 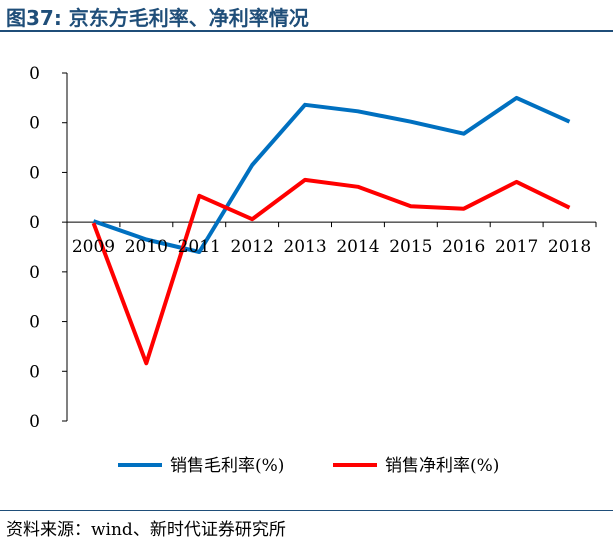 I want to click on y-tick-labels: 0 0 0 0 0 0 0 0, so click(x=34, y=248).